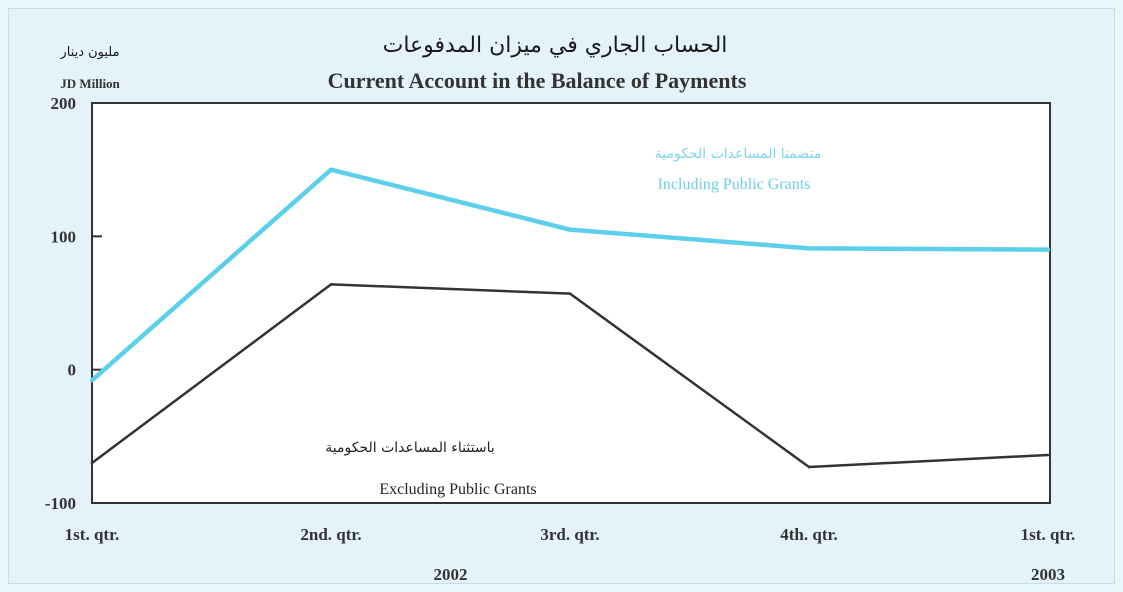 This screenshot has width=1123, height=592. Describe the element at coordinates (738, 154) in the screenshot. I see `series-label-including-arabic: متضمنا المساعدات الحكومية` at that location.